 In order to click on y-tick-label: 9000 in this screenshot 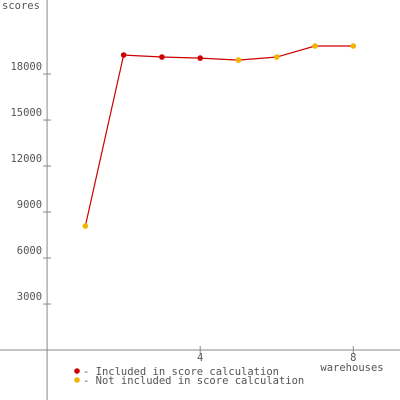, I will do `click(29, 205)`.